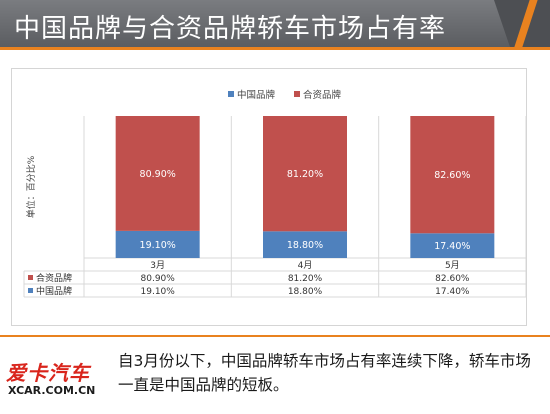 The height and width of the screenshot is (414, 550). Describe the element at coordinates (324, 373) in the screenshot. I see `footer-caption: 自3月份以下，中国品牌轿车市场占有率连续下降，轿车市场一直是中国品牌的短板。` at that location.